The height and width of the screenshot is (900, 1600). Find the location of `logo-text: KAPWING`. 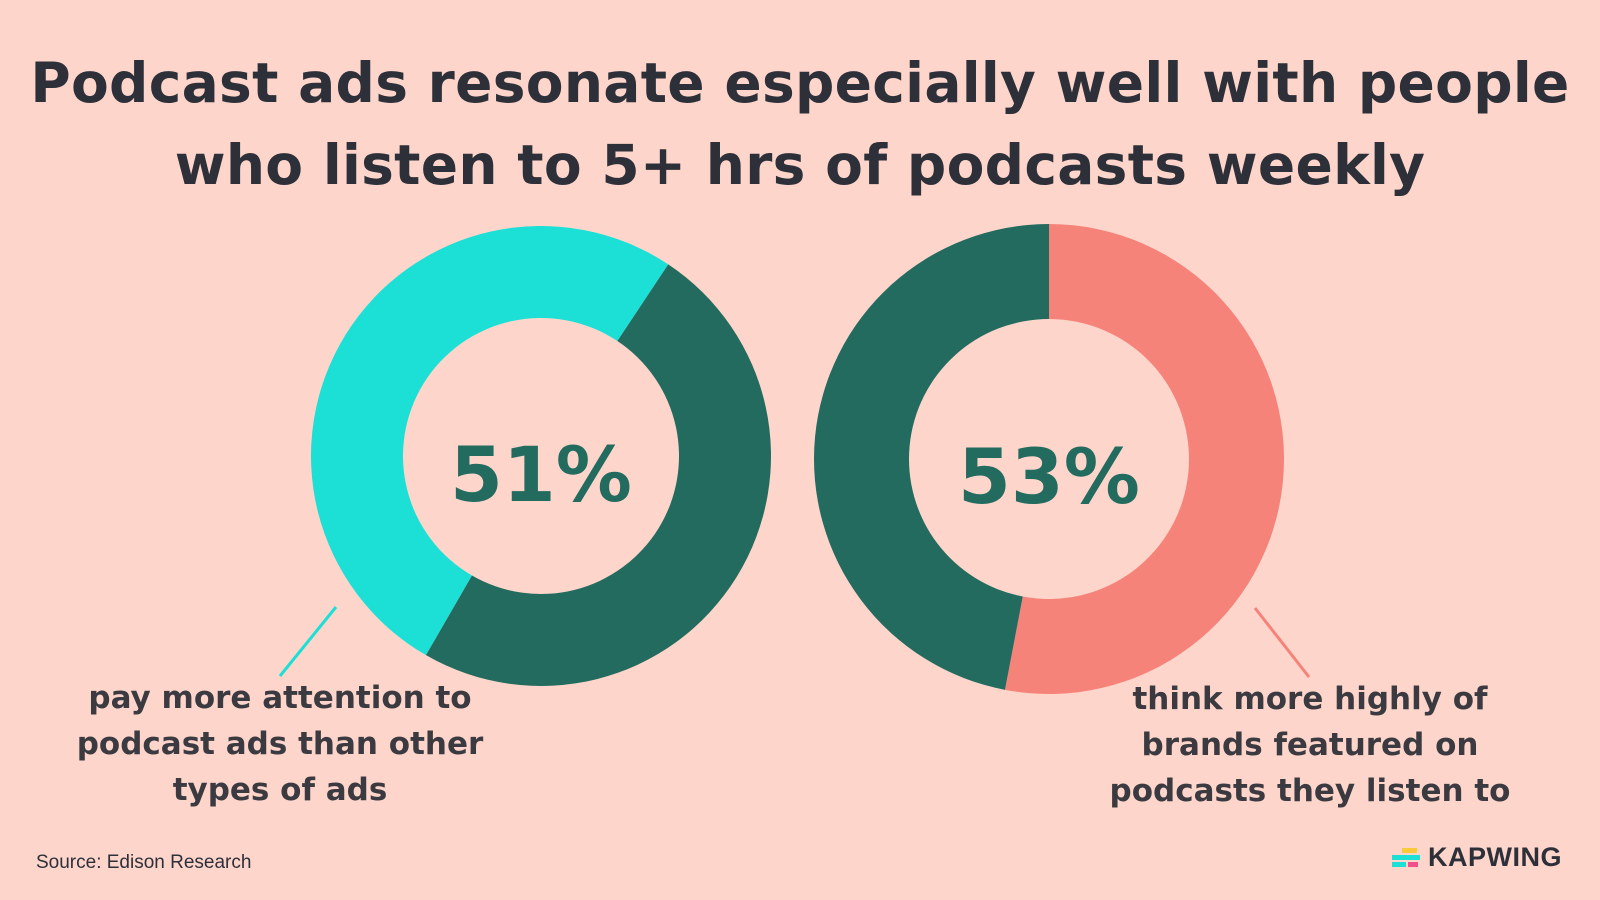

logo-text: KAPWING is located at coordinates (1495, 857).